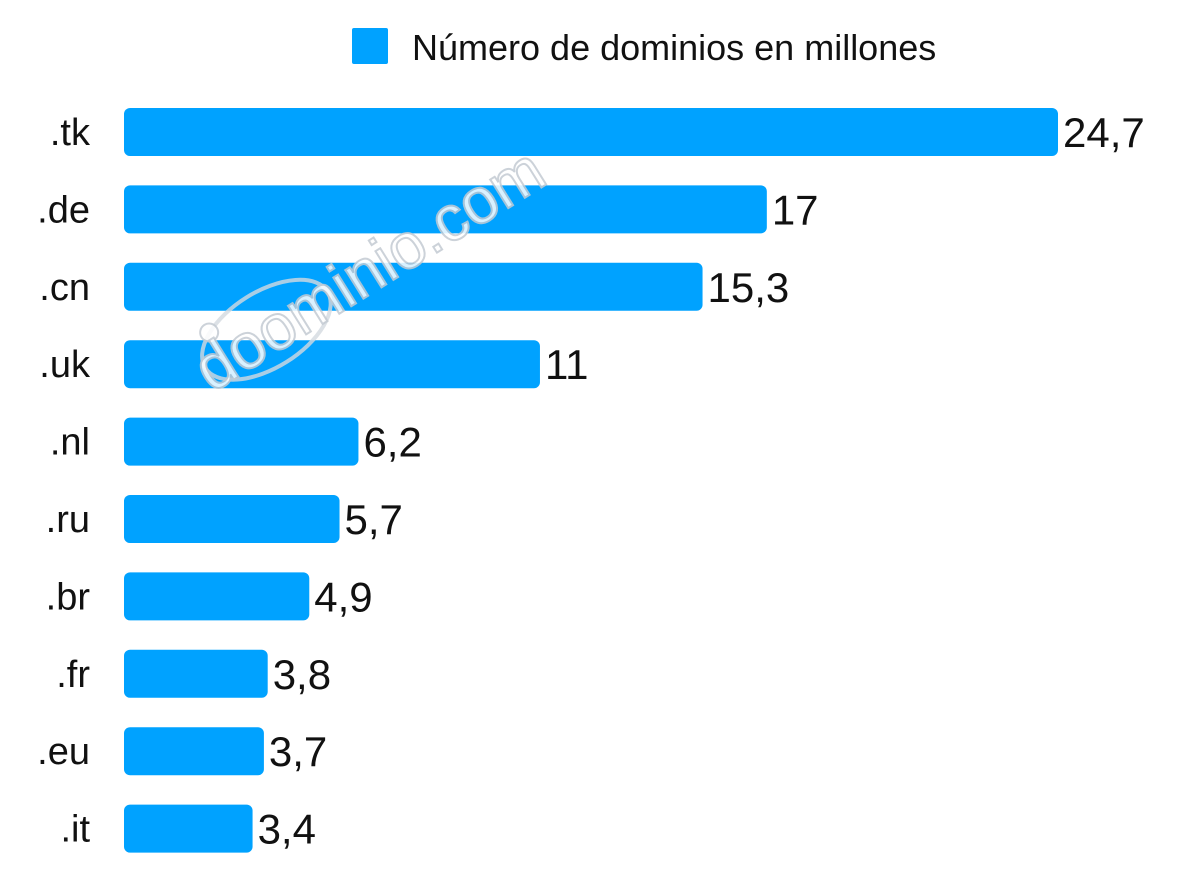 This screenshot has height=889, width=1200. I want to click on bar-br, so click(217, 596).